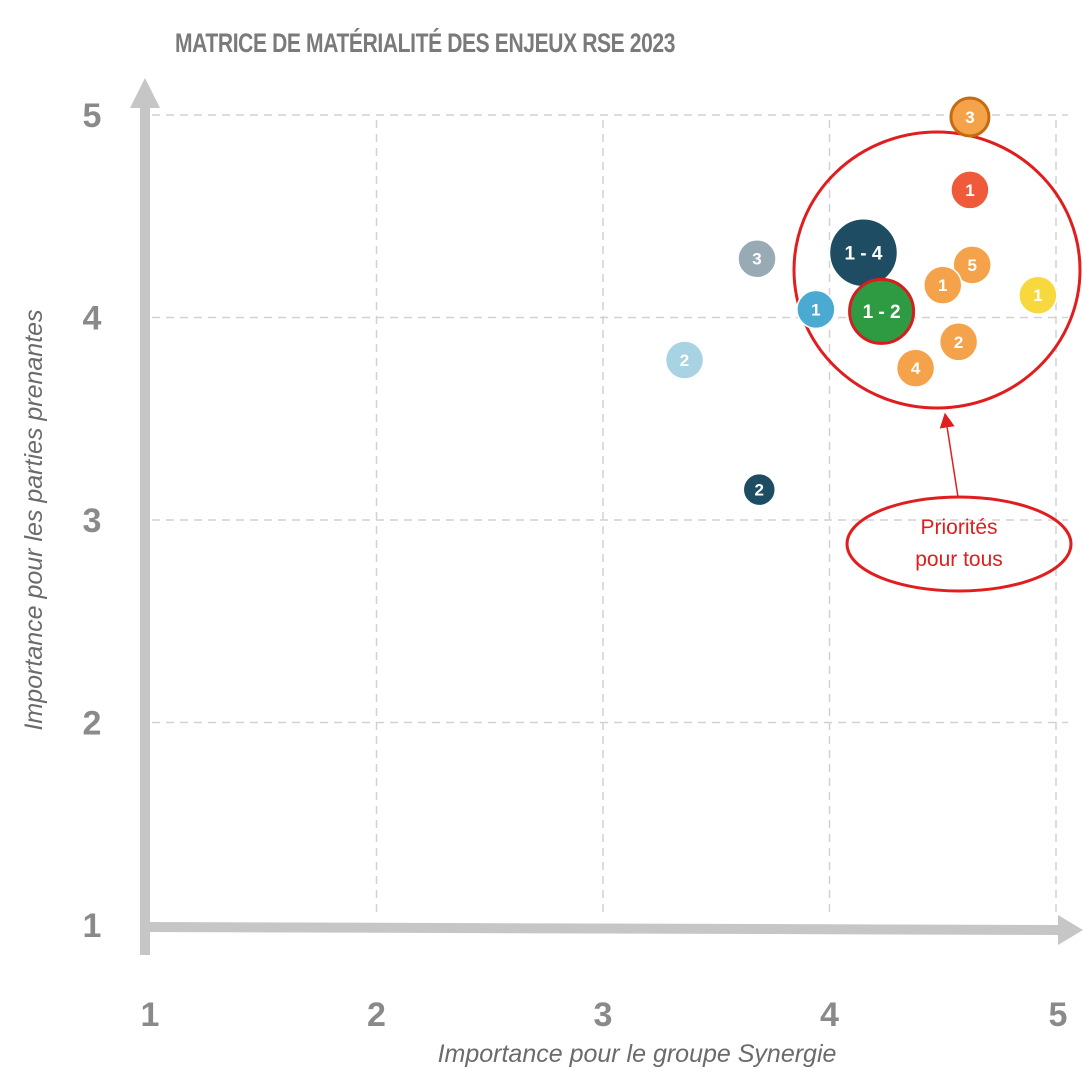 The image size is (1083, 1086). I want to click on y-tick-label: 1, so click(92, 926).